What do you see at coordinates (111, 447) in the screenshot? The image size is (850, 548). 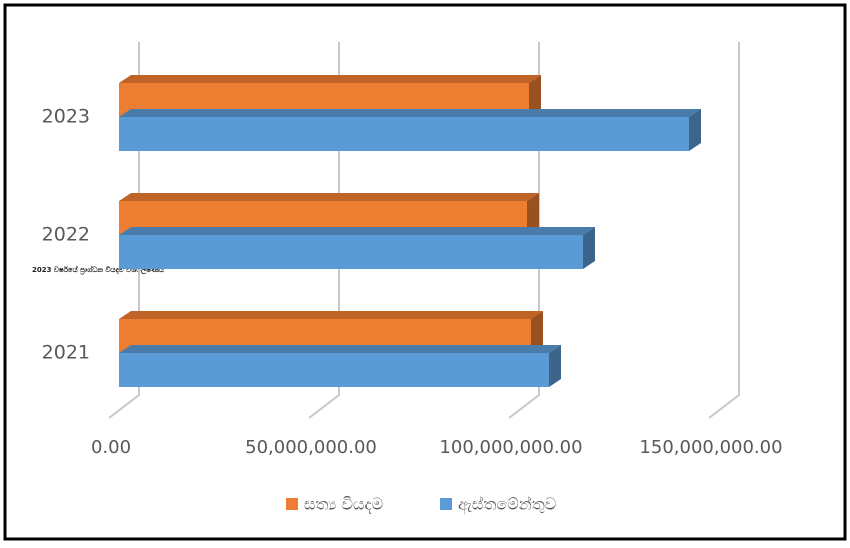 I see `x-tick-label: 0.00` at bounding box center [111, 447].